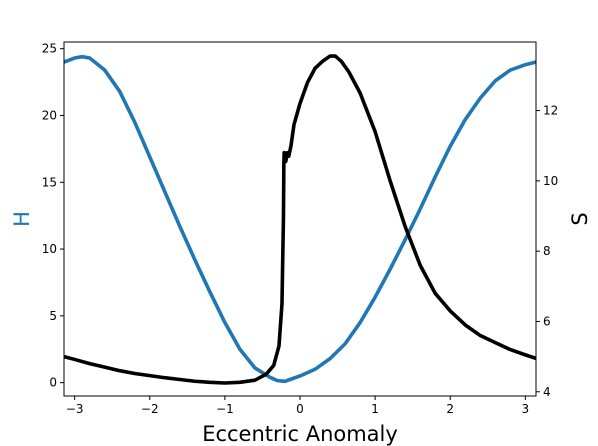 The height and width of the screenshot is (446, 598). I want to click on right-y-tick-label: 8, so click(547, 251).